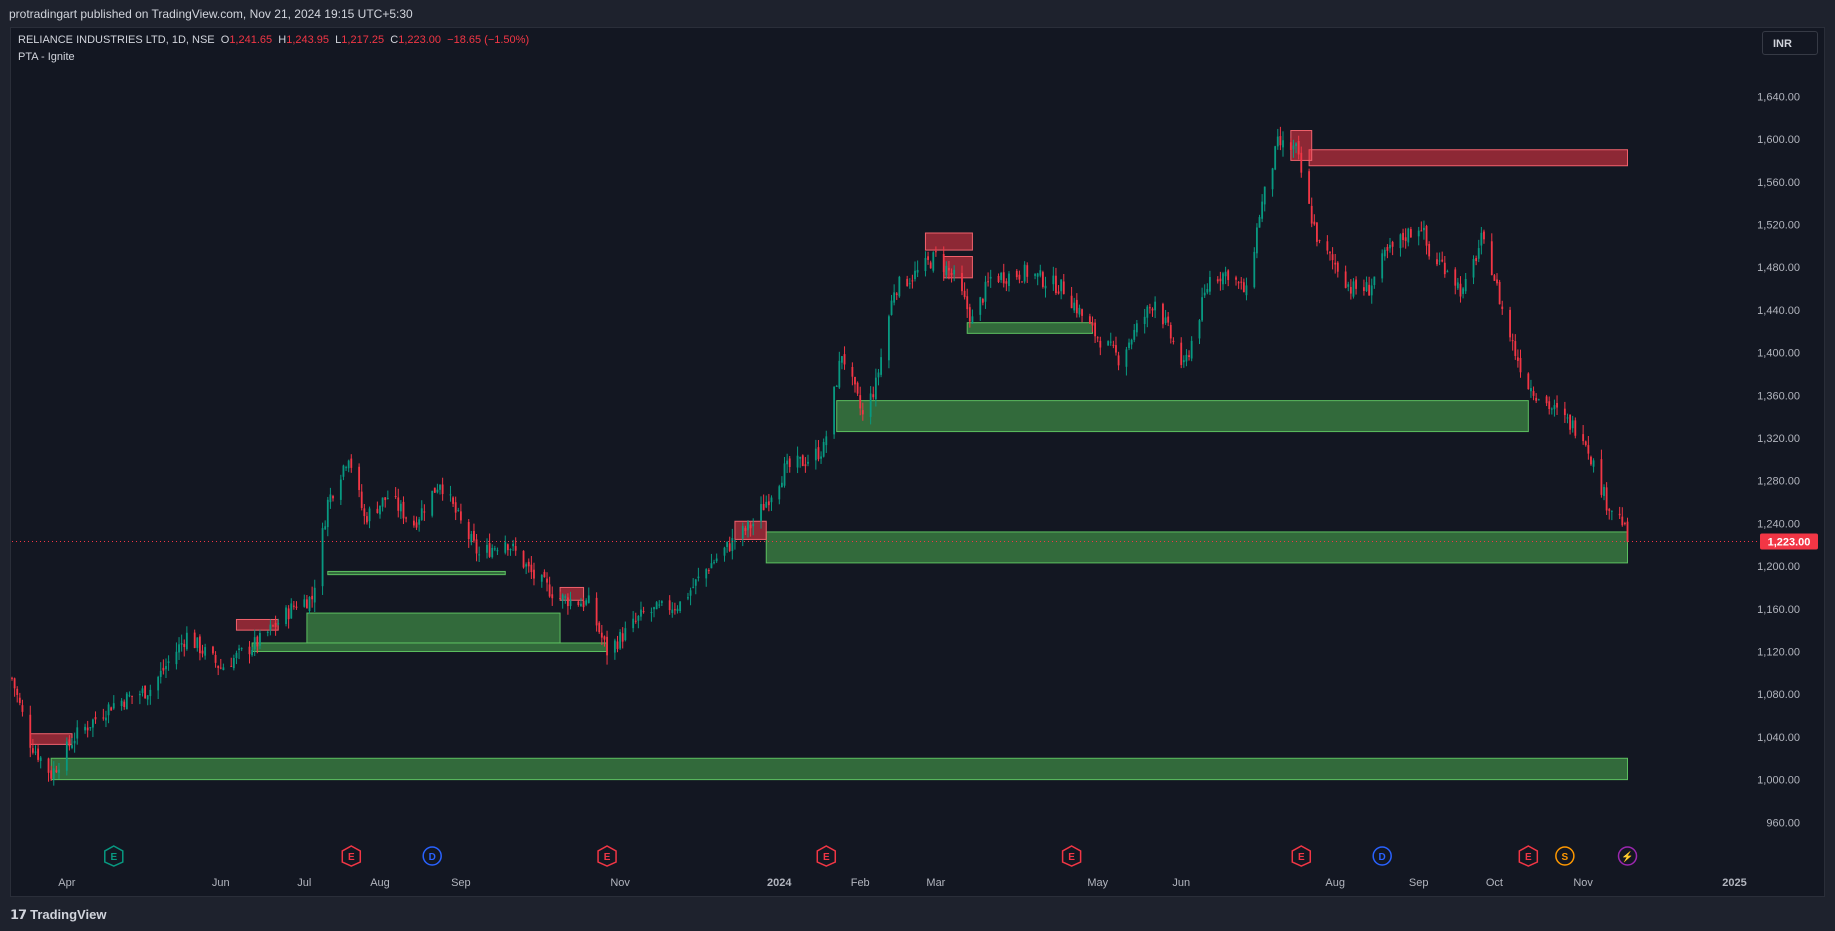  I want to click on x-tick-label: May, so click(1097, 883).